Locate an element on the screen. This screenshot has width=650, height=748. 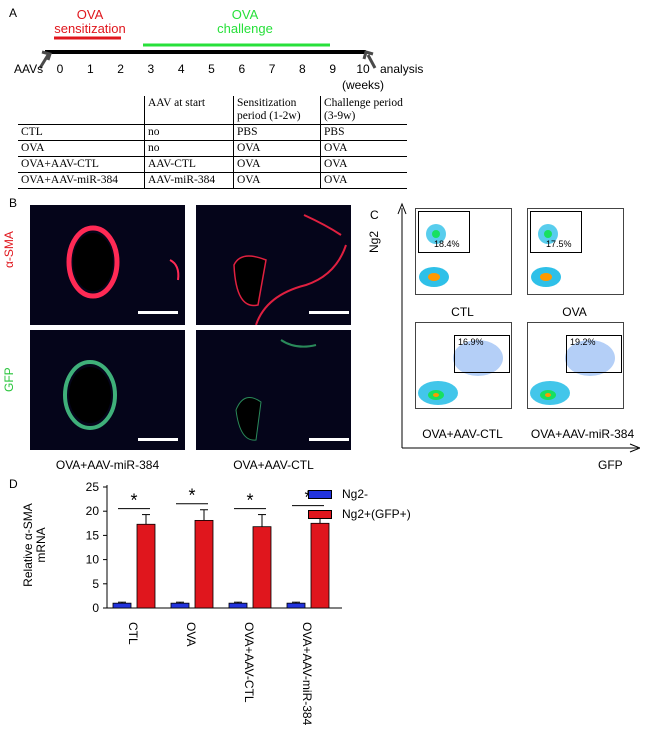
timeline-tick-1: 1 is located at coordinates (90, 69).